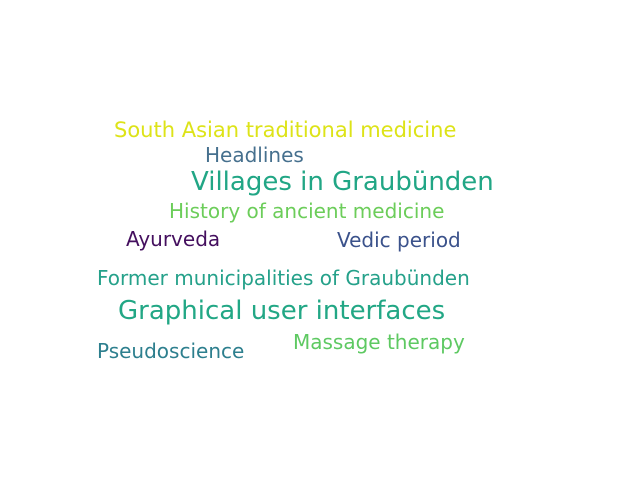 This screenshot has height=480, width=640. I want to click on word-pseudoscience: Pseudoscience, so click(171, 351).